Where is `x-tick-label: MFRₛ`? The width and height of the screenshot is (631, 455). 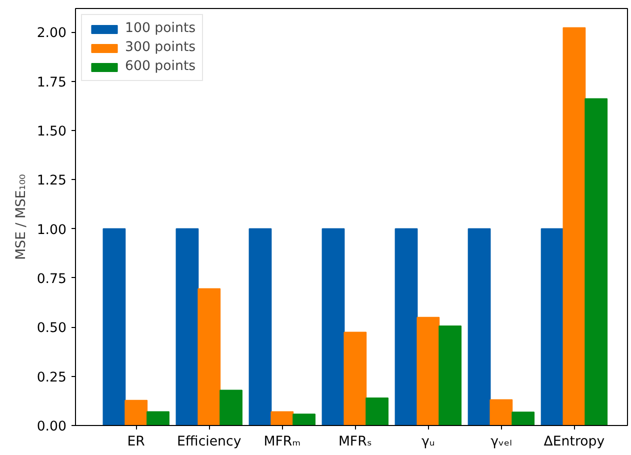 x-tick-label: MFRₛ is located at coordinates (355, 442).